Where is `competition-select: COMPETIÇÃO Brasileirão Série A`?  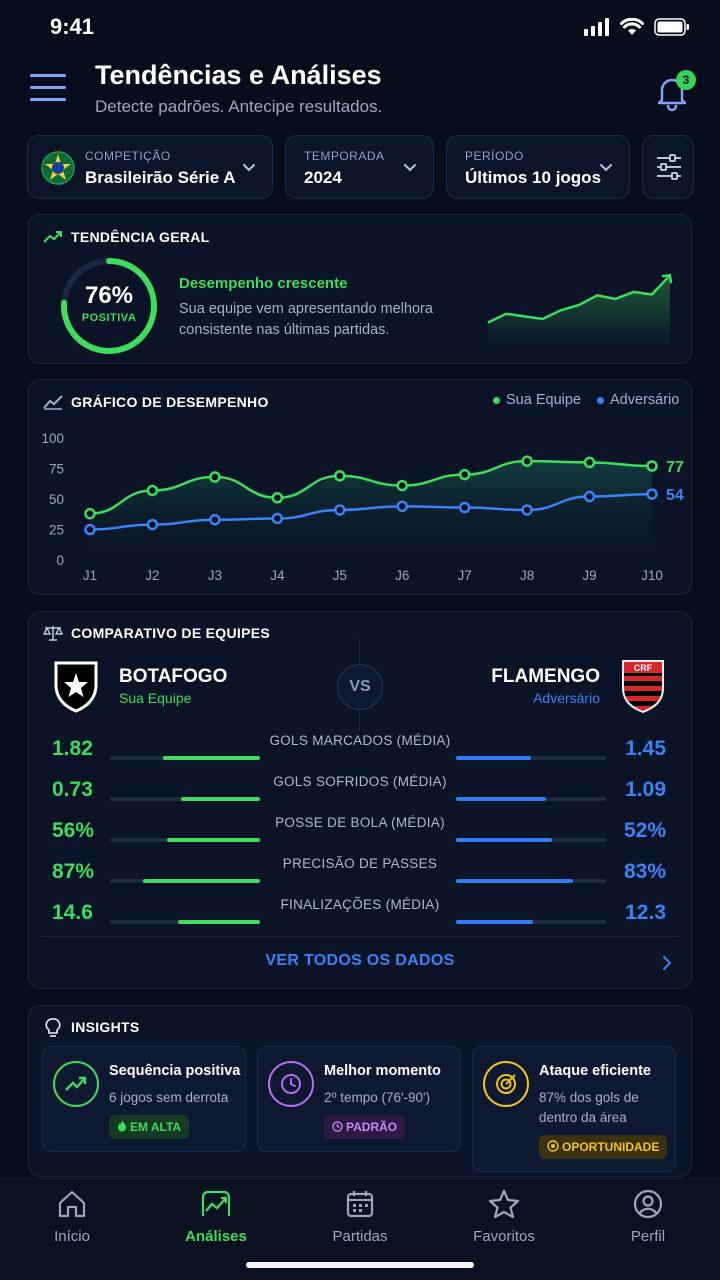
competition-select: COMPETIÇÃO Brasileirão Série A is located at coordinates (150, 167).